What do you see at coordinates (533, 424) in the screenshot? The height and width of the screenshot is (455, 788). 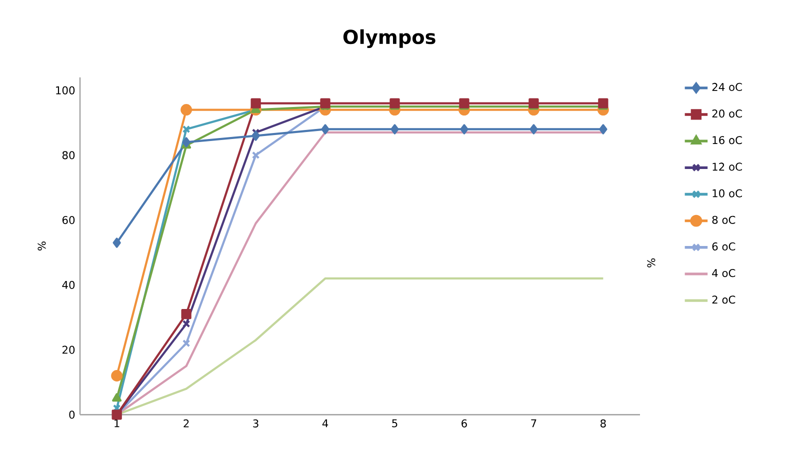 I see `x-tick-label: 7` at bounding box center [533, 424].